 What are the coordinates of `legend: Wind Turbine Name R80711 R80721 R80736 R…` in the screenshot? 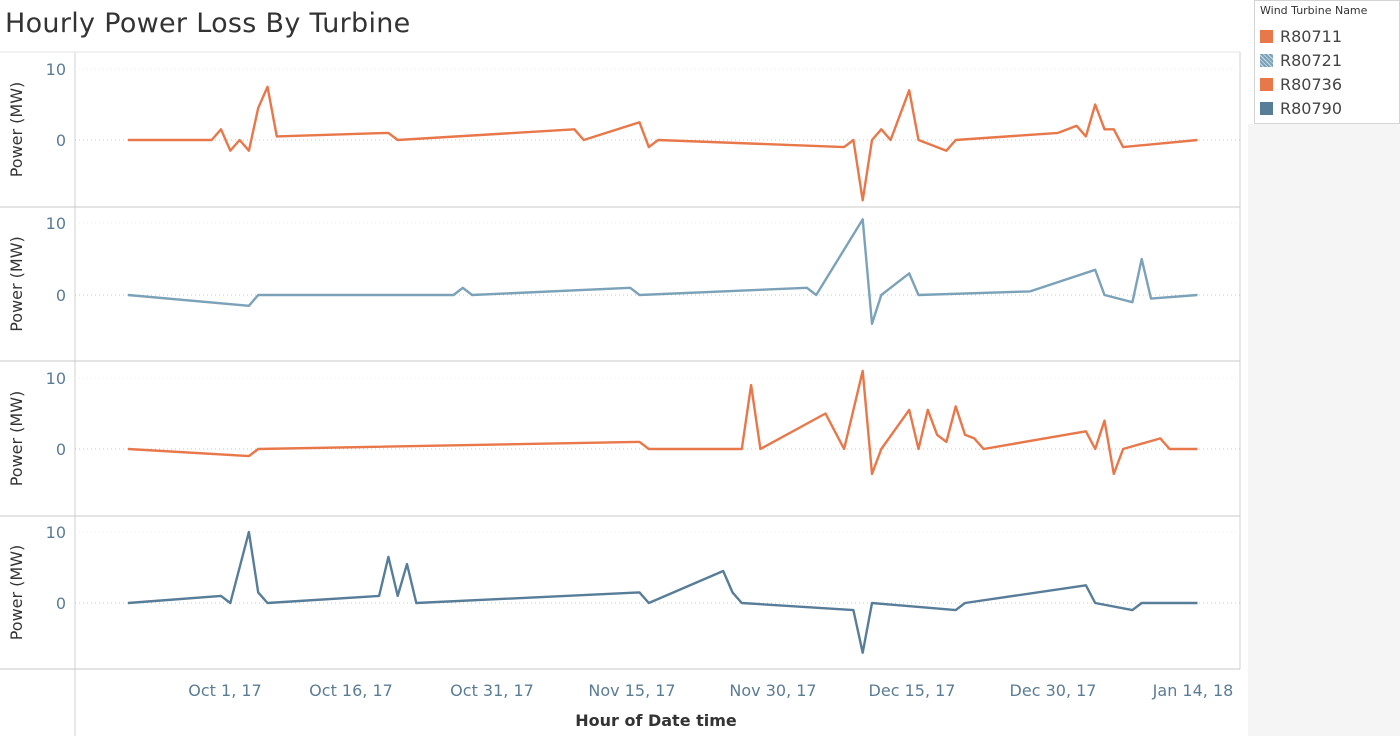 It's located at (1327, 62).